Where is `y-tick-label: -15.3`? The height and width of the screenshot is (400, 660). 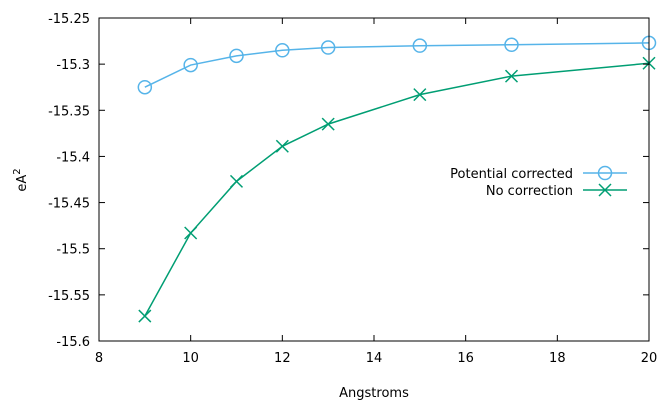 y-tick-label: -15.3 is located at coordinates (73, 65).